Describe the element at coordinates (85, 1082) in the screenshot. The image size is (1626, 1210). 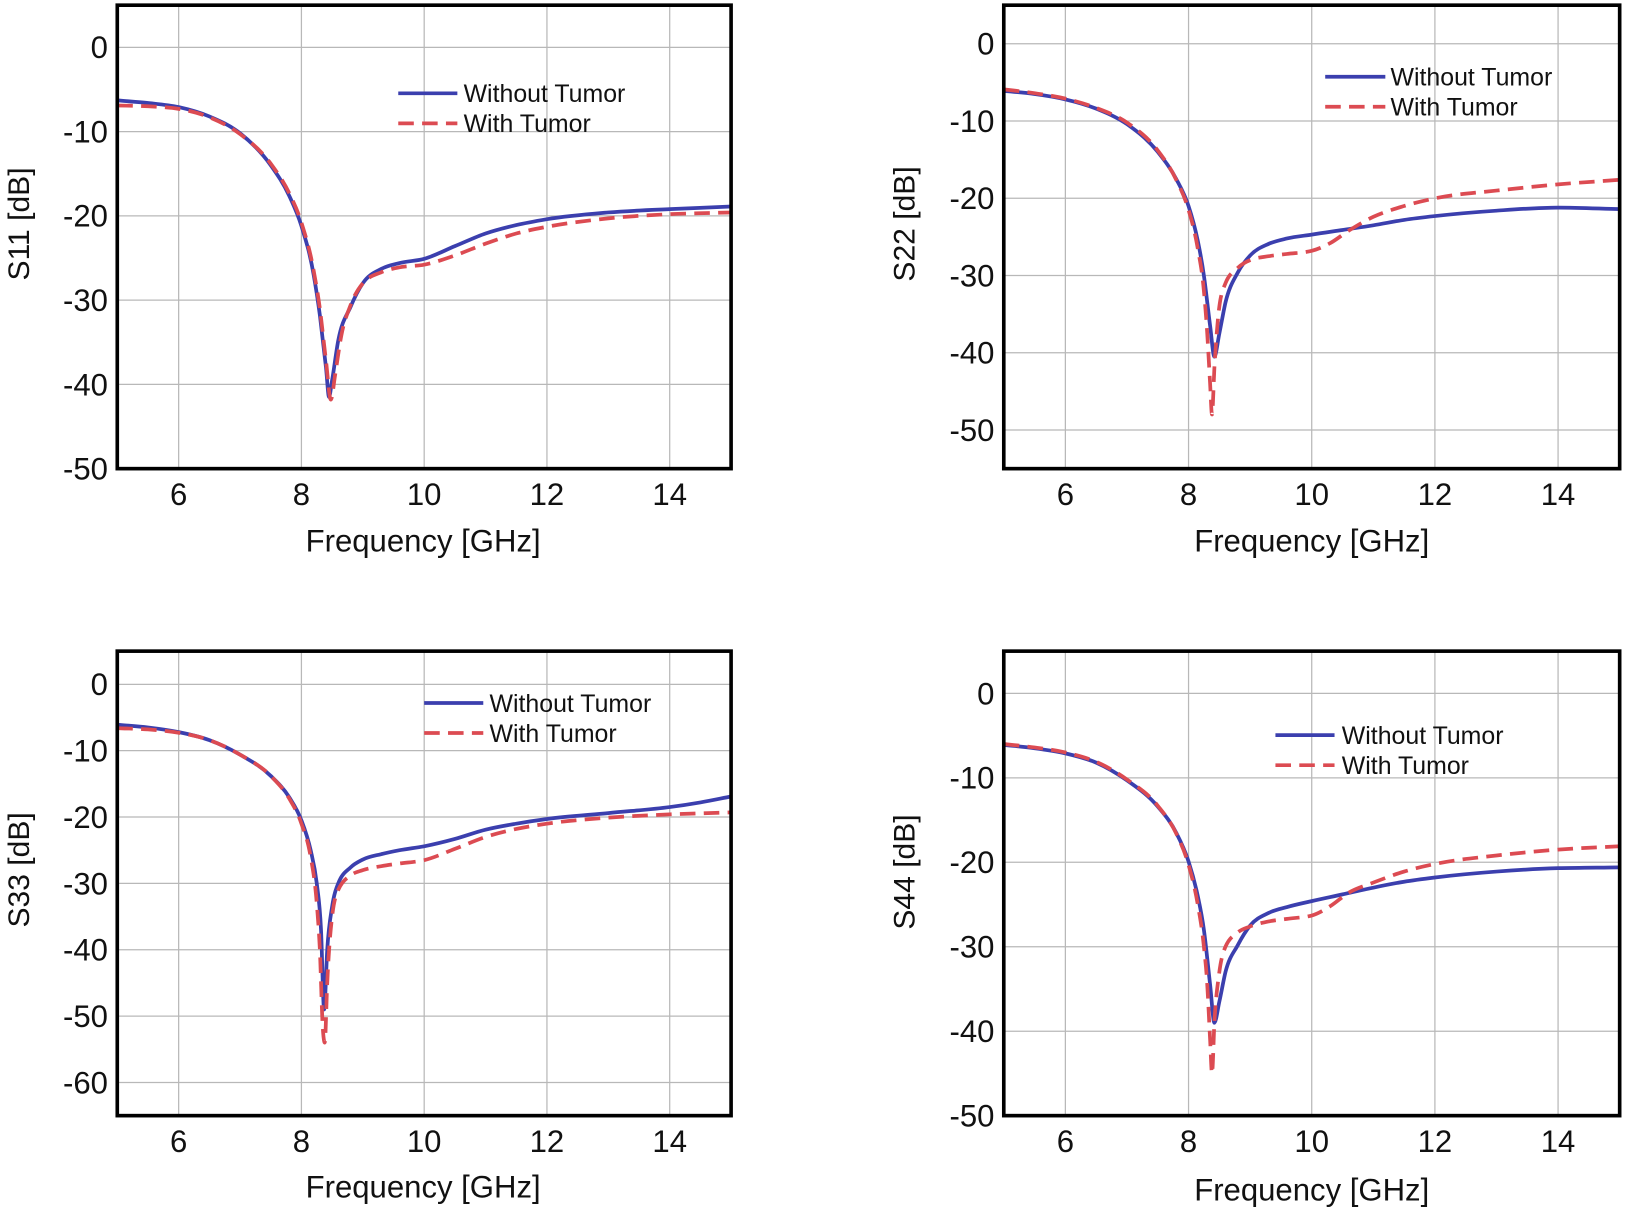
I see `y-tick-label: -60` at that location.